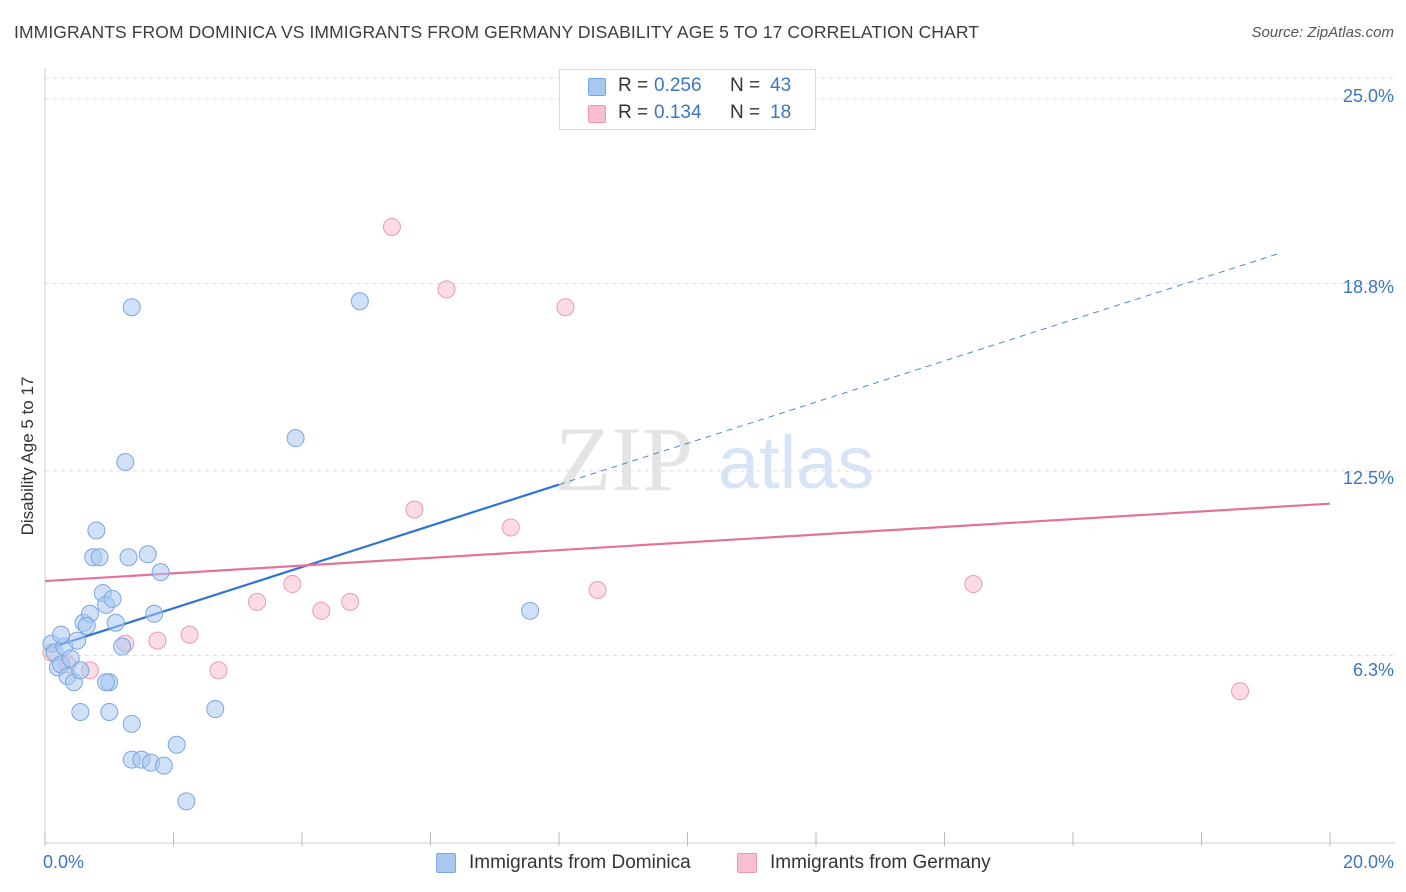 Image resolution: width=1406 pixels, height=892 pixels. I want to click on watermark-atlas: atlas, so click(796, 462).